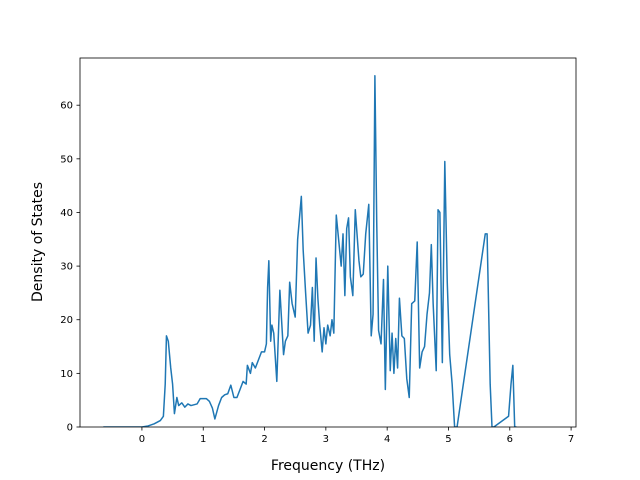 The height and width of the screenshot is (480, 640). What do you see at coordinates (510, 439) in the screenshot?
I see `x-tick-label: 6` at bounding box center [510, 439].